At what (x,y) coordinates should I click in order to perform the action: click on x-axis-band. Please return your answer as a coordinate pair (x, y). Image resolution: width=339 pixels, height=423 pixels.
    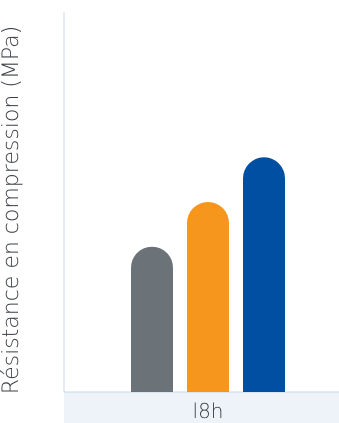
    Looking at the image, I should click on (201, 407).